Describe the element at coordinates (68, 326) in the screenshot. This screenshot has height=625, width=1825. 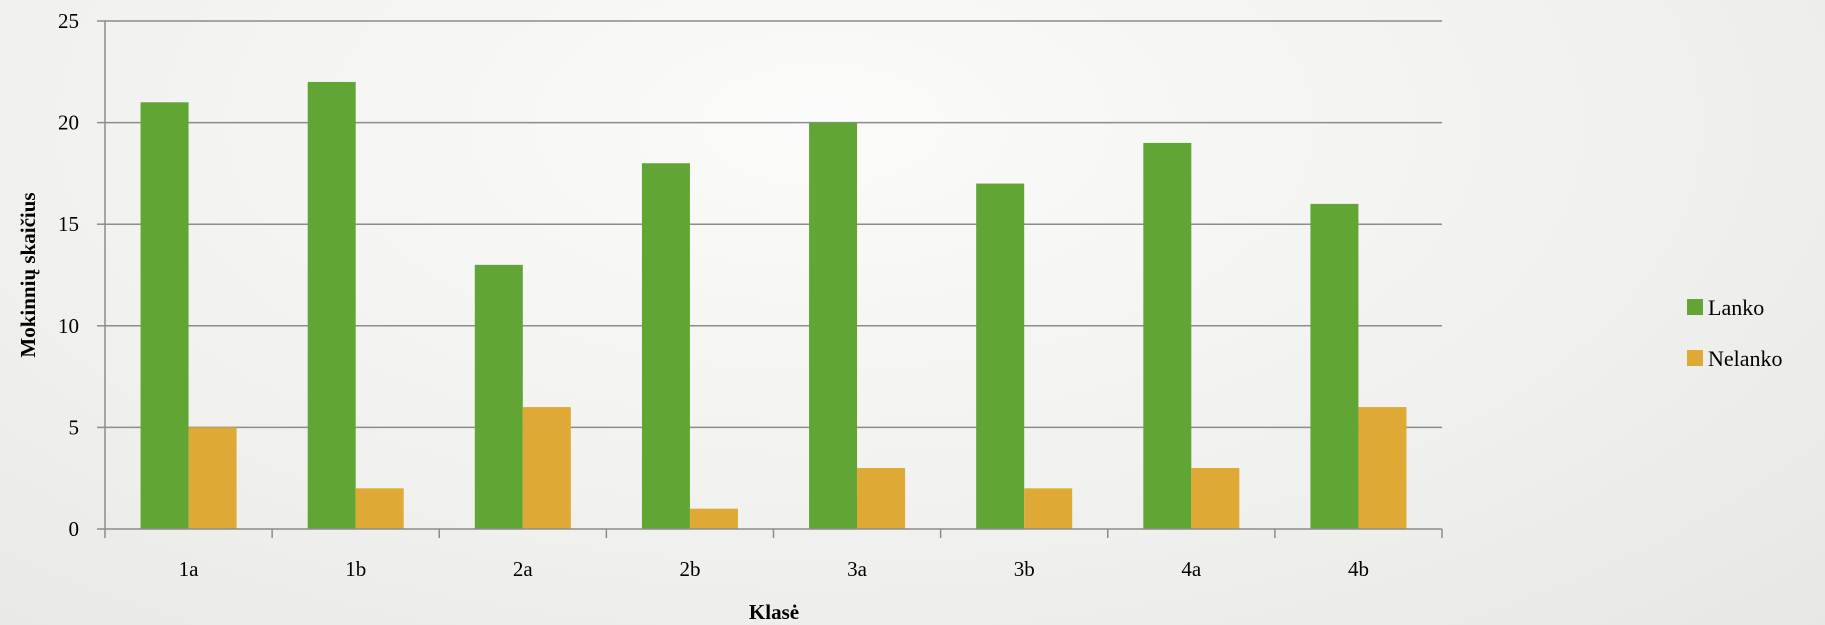
I see `y-tick-label: 10` at that location.